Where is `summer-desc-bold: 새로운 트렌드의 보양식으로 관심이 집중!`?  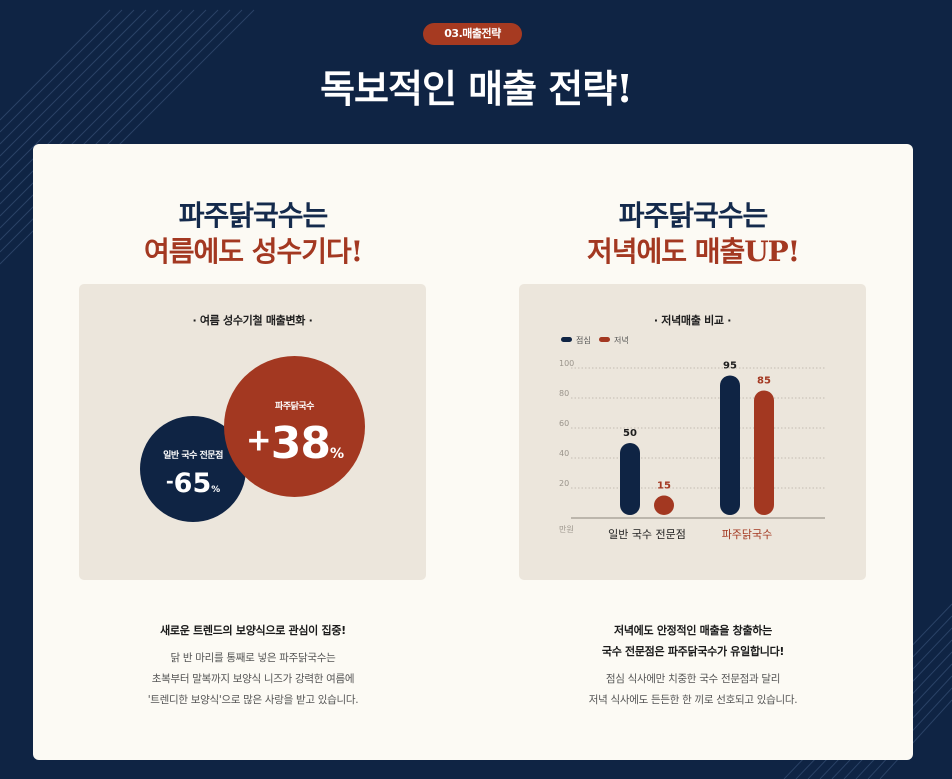
summer-desc-bold: 새로운 트렌드의 보양식으로 관심이 집중! is located at coordinates (253, 630).